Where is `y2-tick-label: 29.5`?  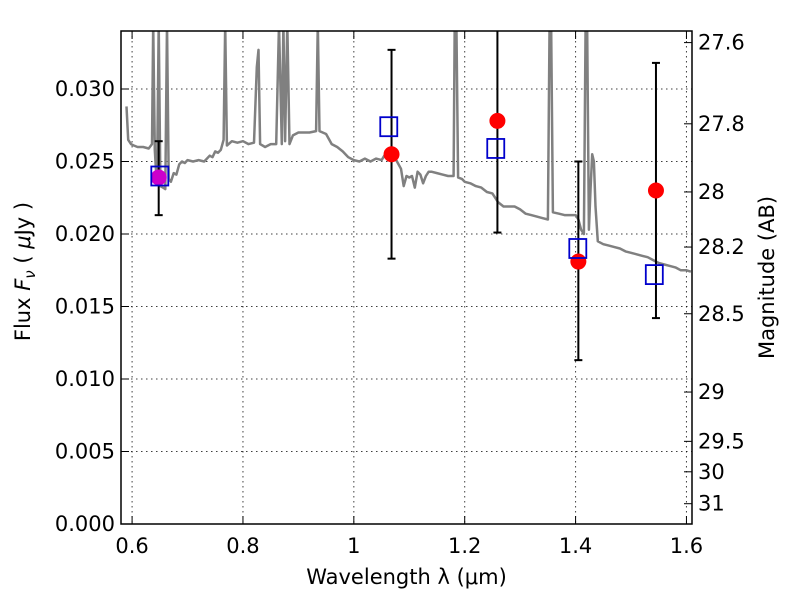 y2-tick-label: 29.5 is located at coordinates (721, 441).